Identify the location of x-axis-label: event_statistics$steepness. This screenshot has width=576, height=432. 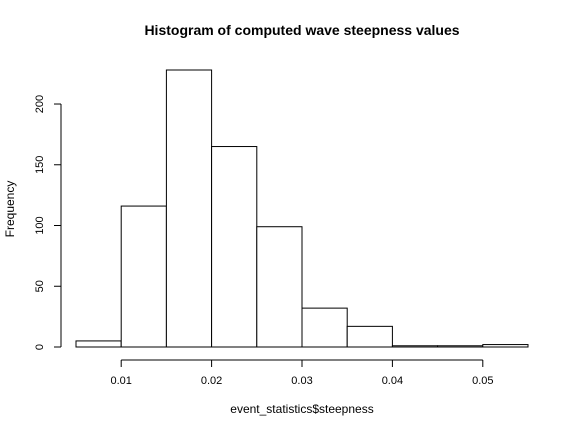
(301, 409).